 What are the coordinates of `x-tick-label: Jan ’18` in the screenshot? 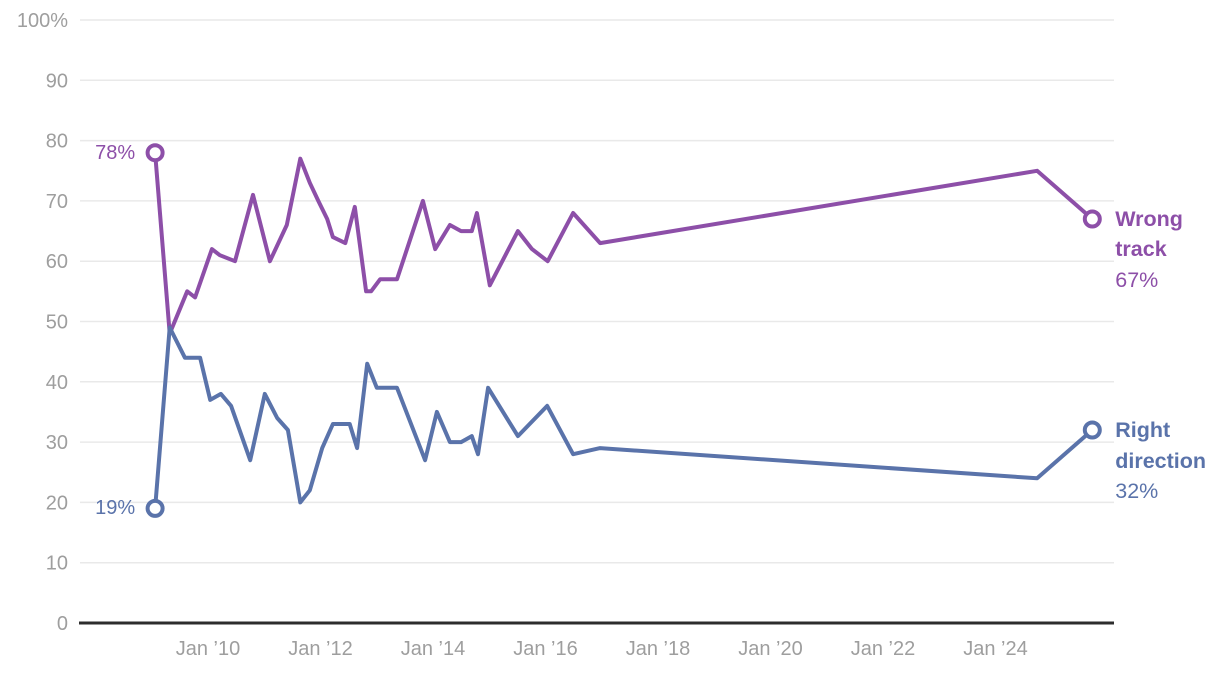 It's located at (658, 649).